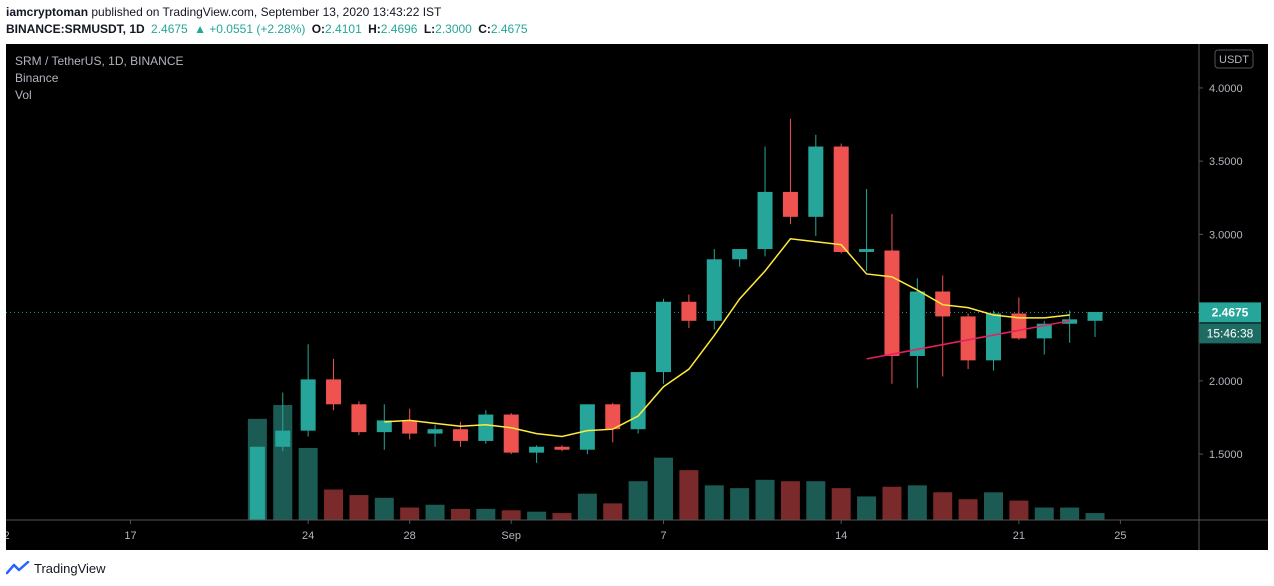 The image size is (1274, 586). What do you see at coordinates (250, 29) in the screenshot?
I see `change-value: ▲ +0.0551 (+2.28%)` at bounding box center [250, 29].